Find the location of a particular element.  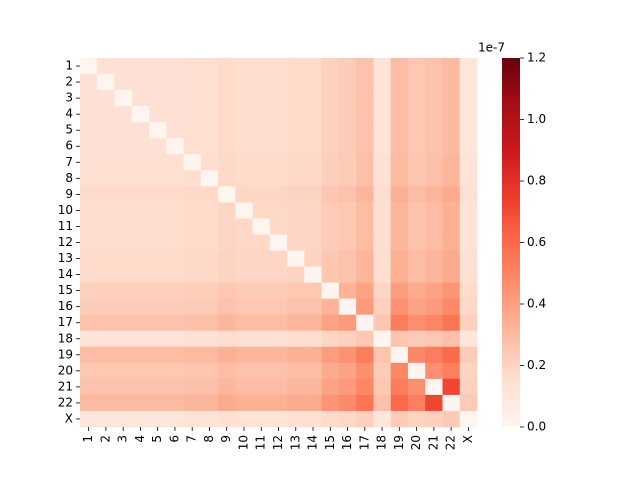

x-tick-label: 3 is located at coordinates (123, 439).